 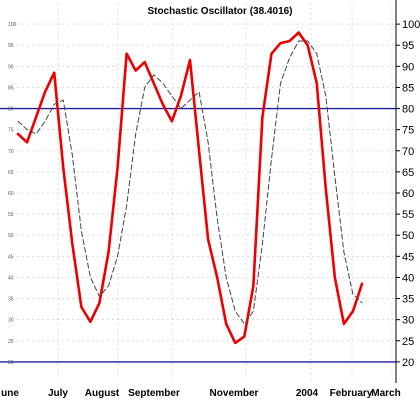 What do you see at coordinates (11, 215) in the screenshot?
I see `y-tick-label-left-7: 55` at bounding box center [11, 215].